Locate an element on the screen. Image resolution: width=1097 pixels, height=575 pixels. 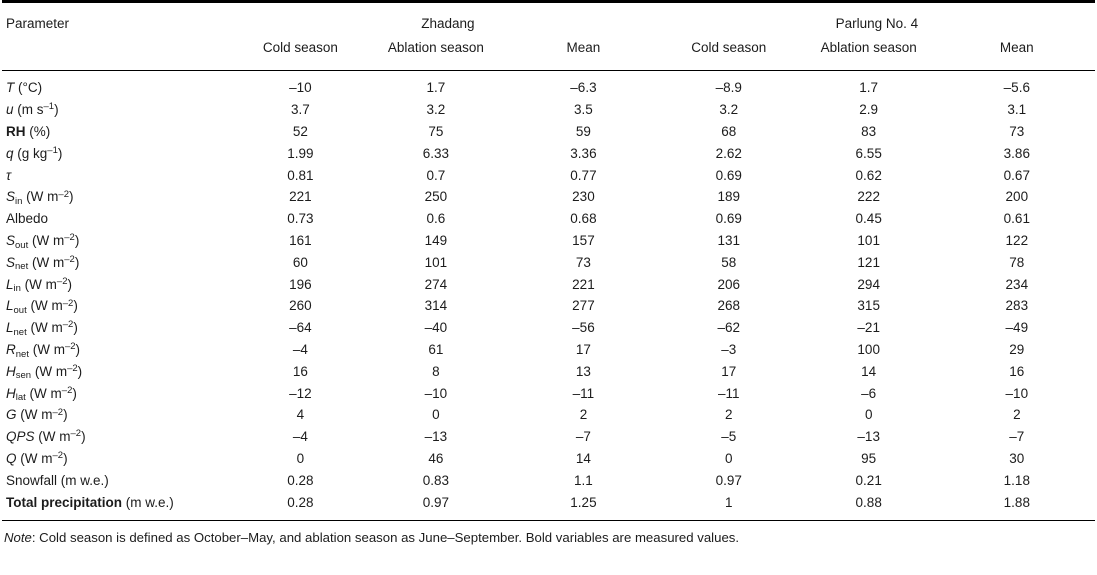
cell-value: 17 is located at coordinates (583, 349).